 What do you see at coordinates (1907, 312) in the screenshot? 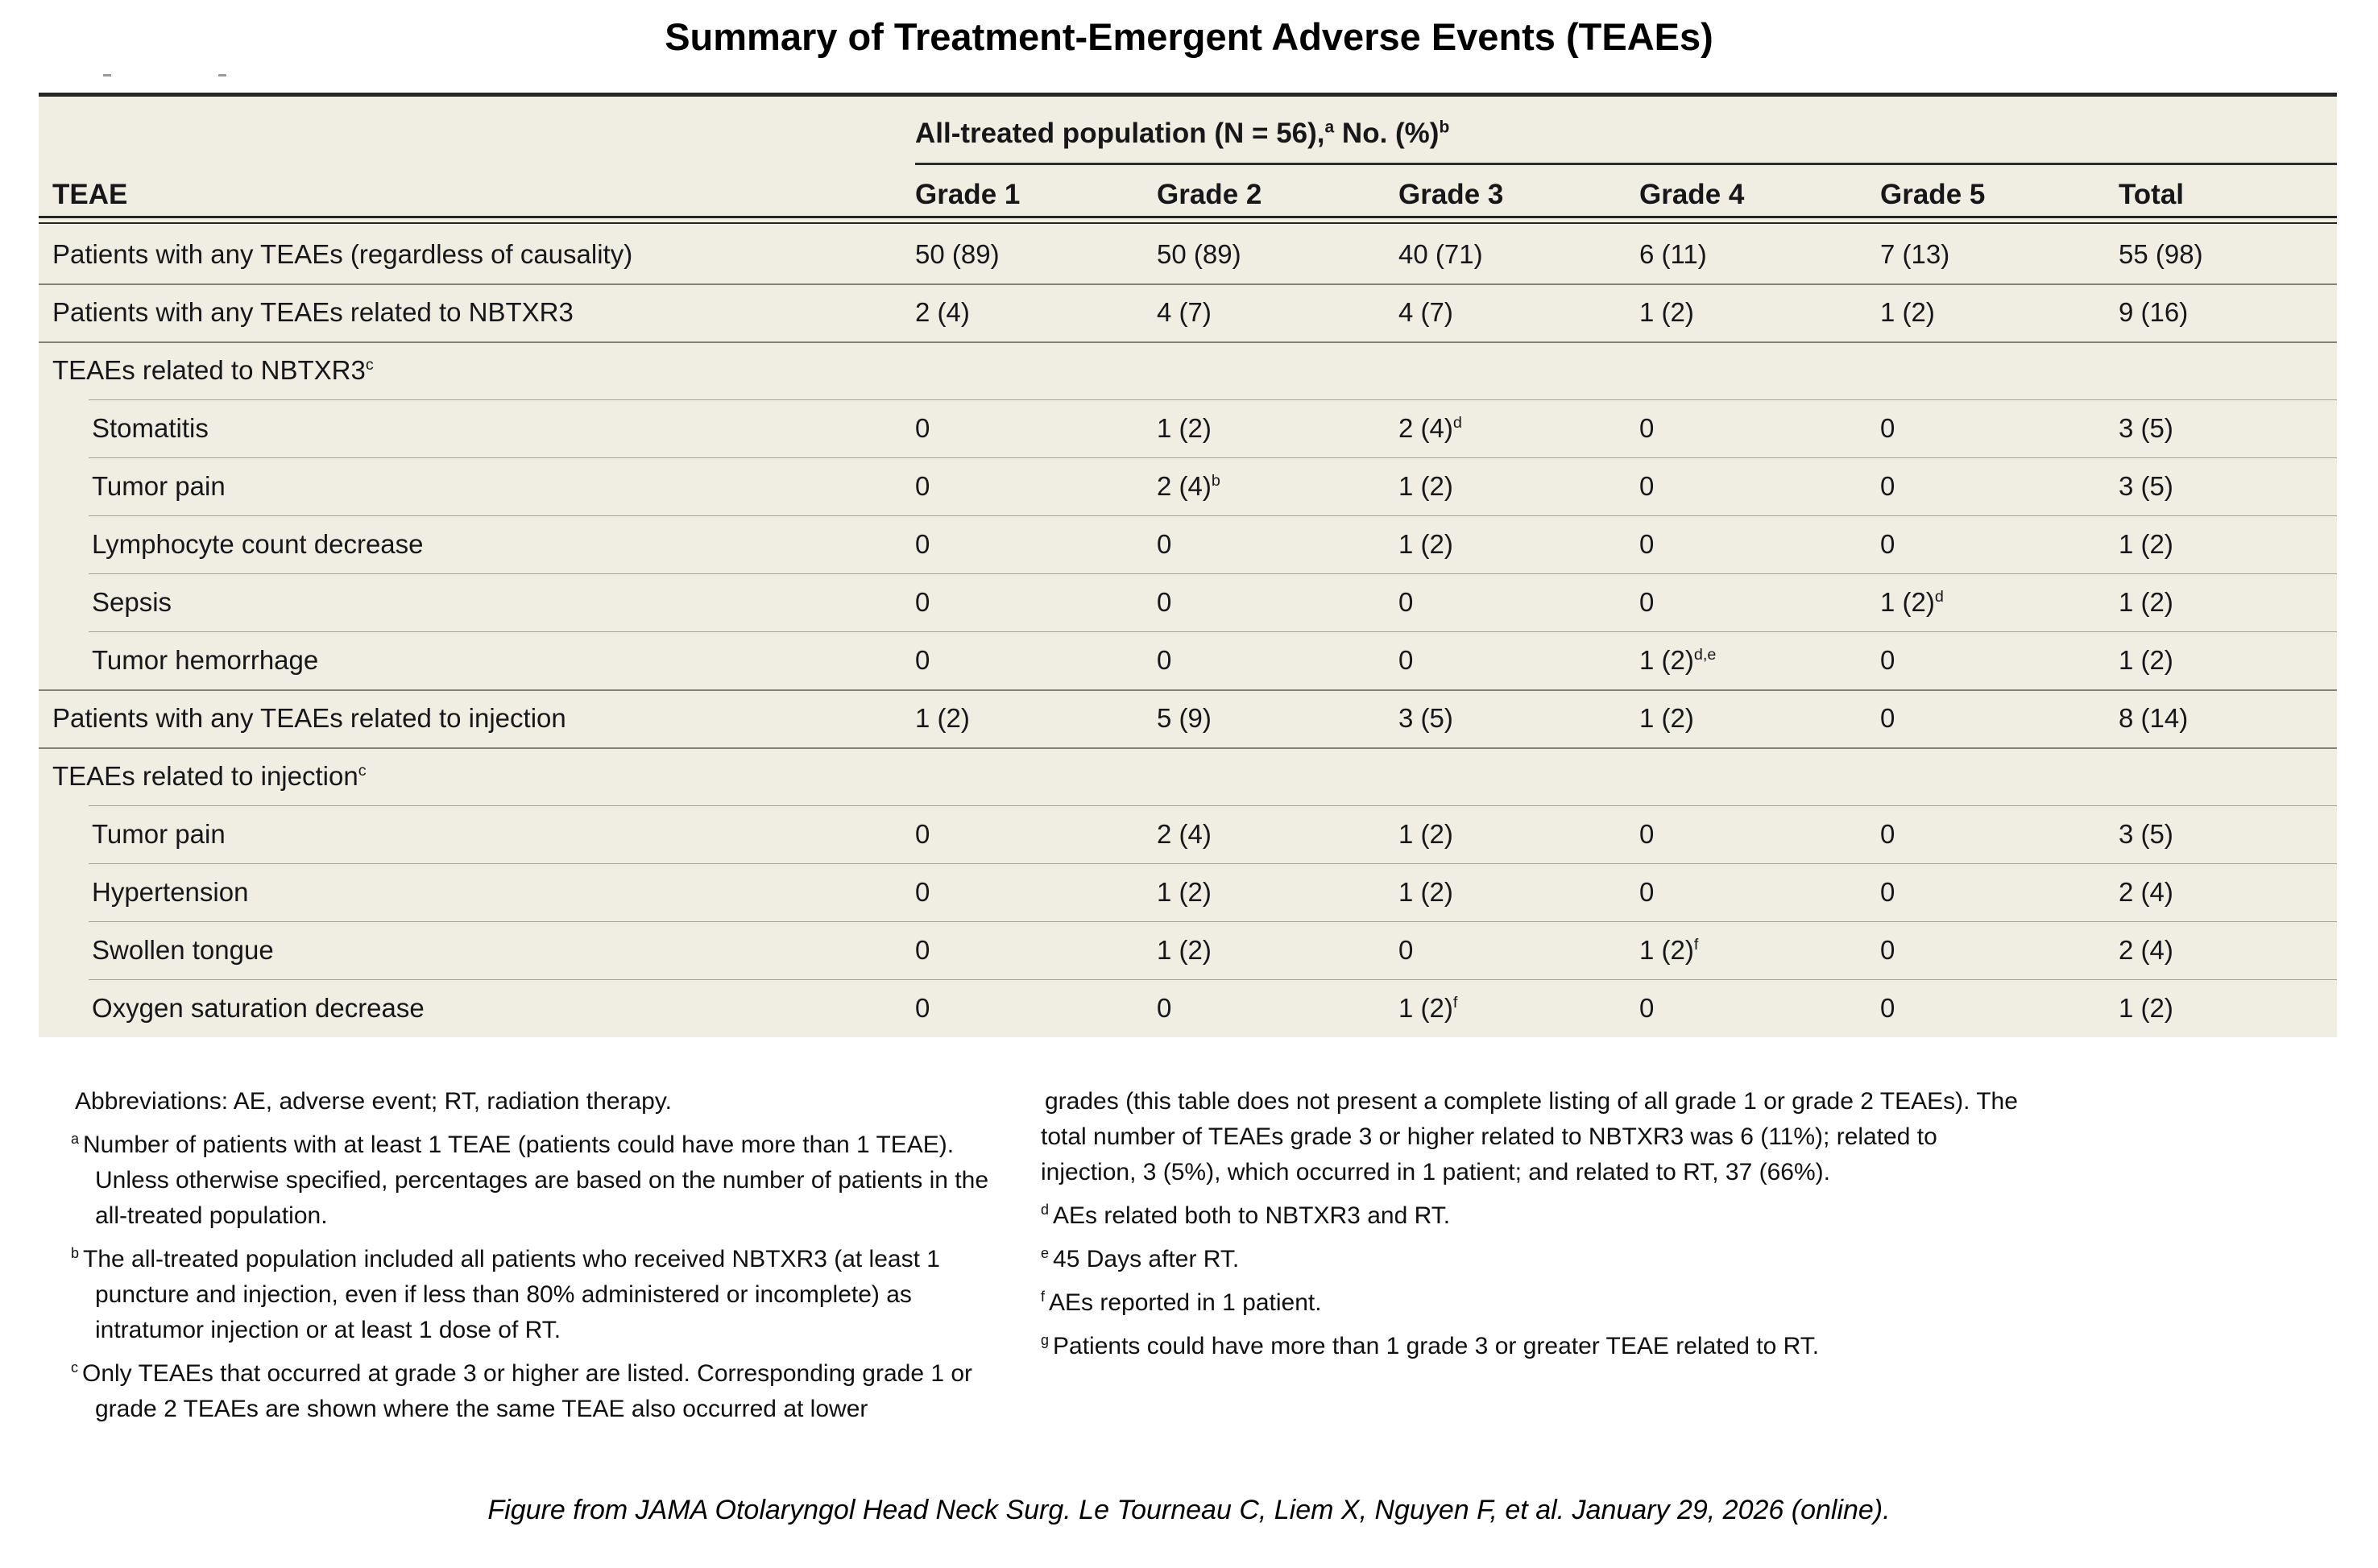
I see `cell-grade-5: 1 (2)` at bounding box center [1907, 312].